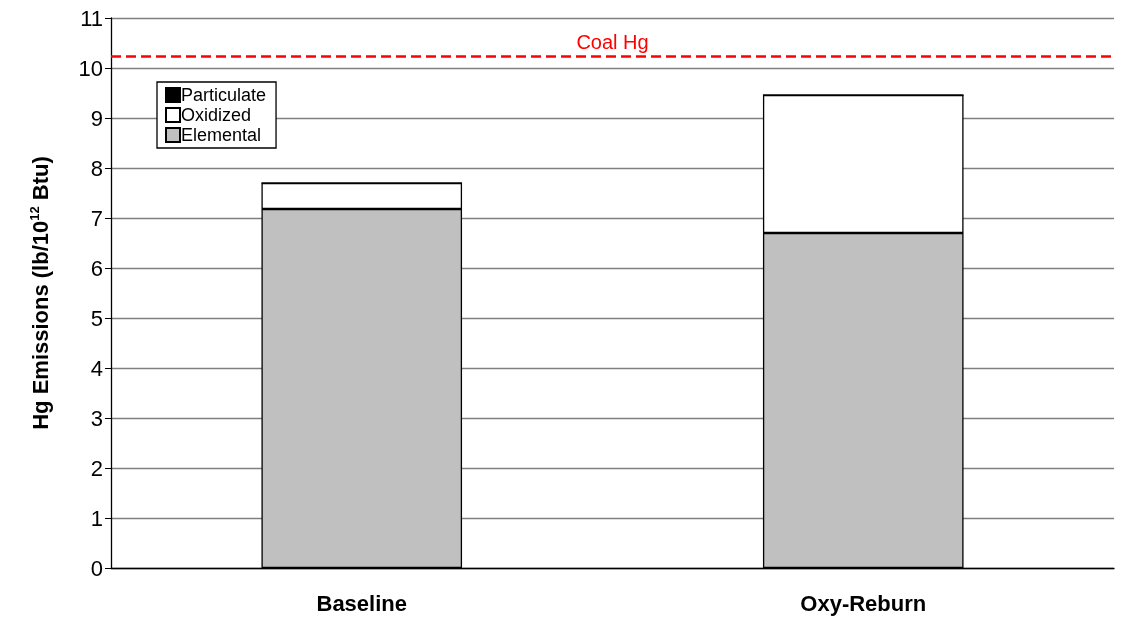  I want to click on y-tick-label: 4, so click(96, 368).